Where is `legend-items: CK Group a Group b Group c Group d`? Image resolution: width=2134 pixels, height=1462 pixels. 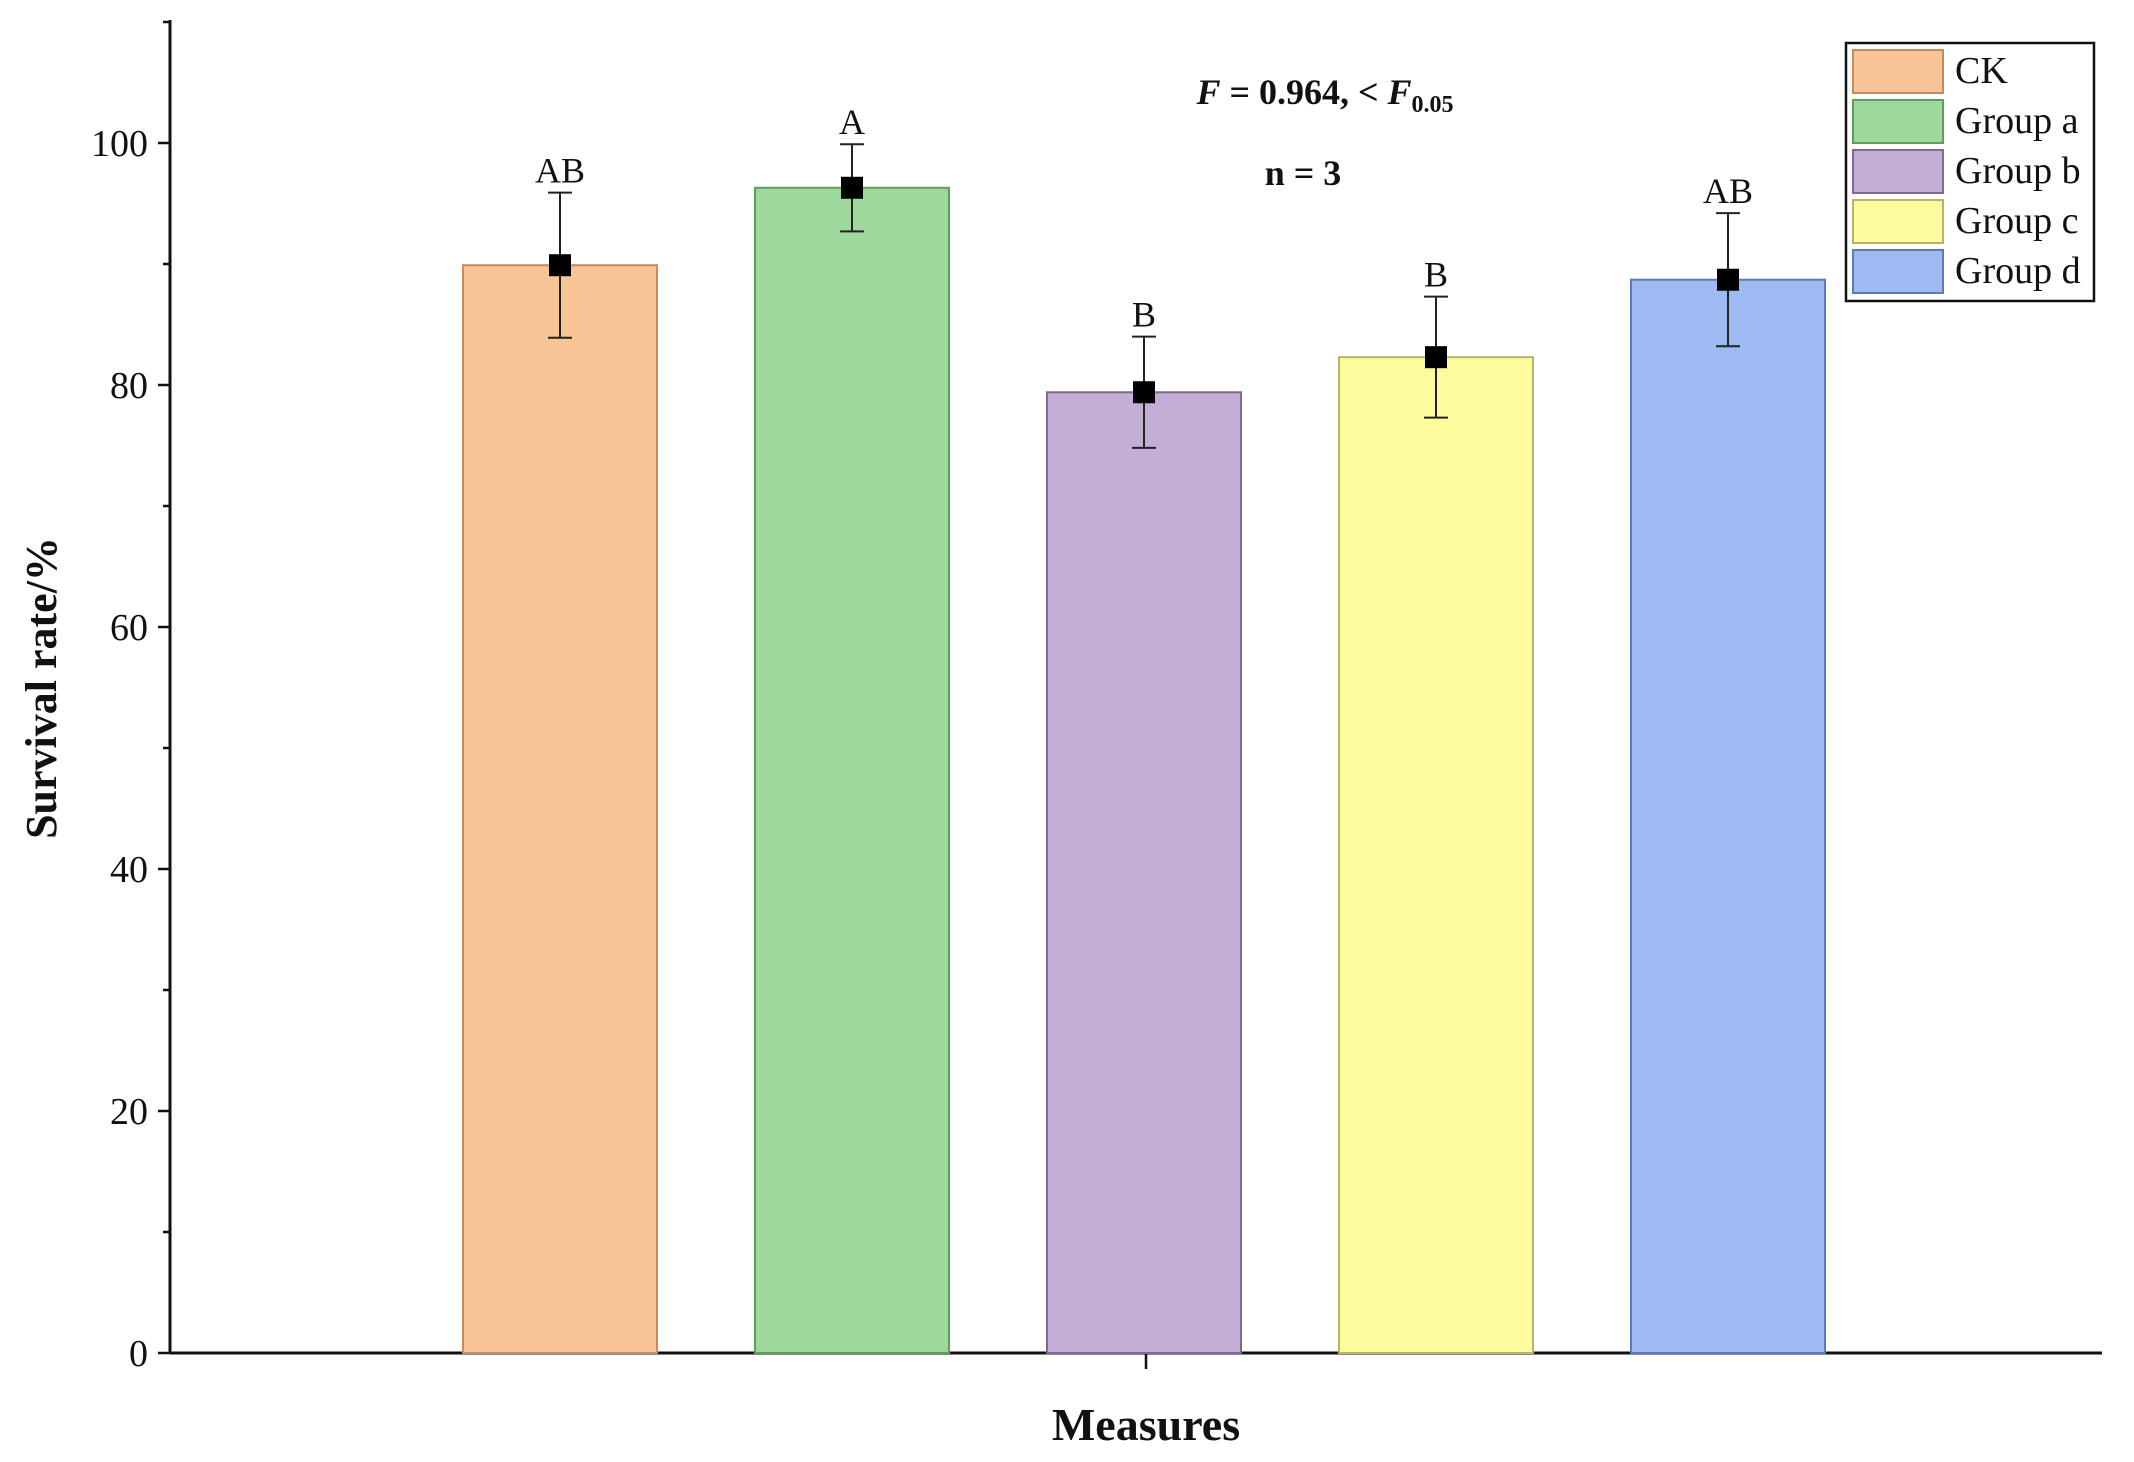 legend-items: CK Group a Group b Group c Group d is located at coordinates (1966, 171).